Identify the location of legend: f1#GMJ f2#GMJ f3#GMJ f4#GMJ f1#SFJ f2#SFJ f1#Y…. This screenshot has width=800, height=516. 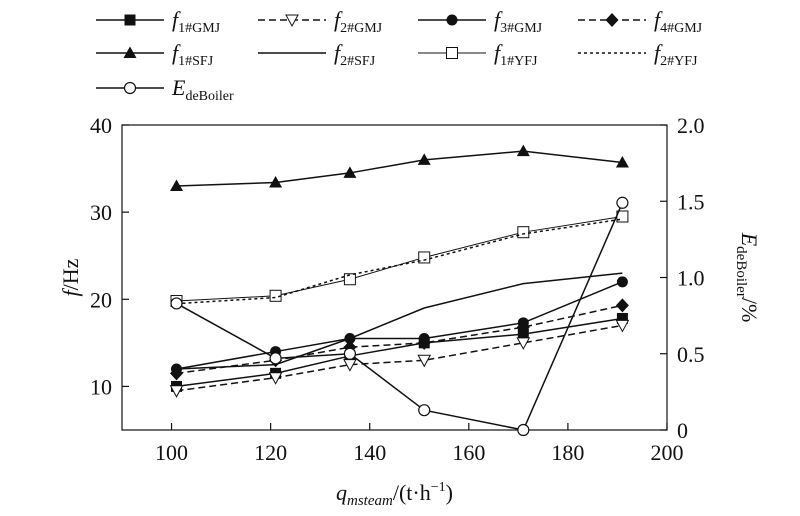
(399, 55).